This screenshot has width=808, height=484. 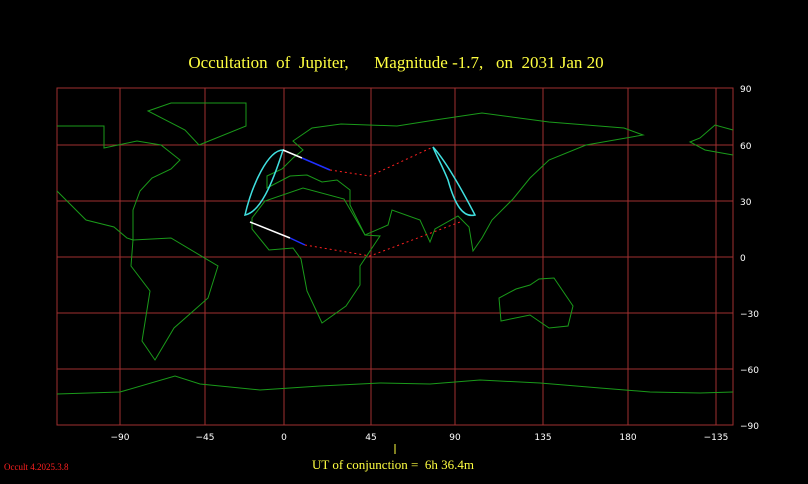 I want to click on conjunction-time: UT of conjunction = 6h 36.4m, so click(x=393, y=464).